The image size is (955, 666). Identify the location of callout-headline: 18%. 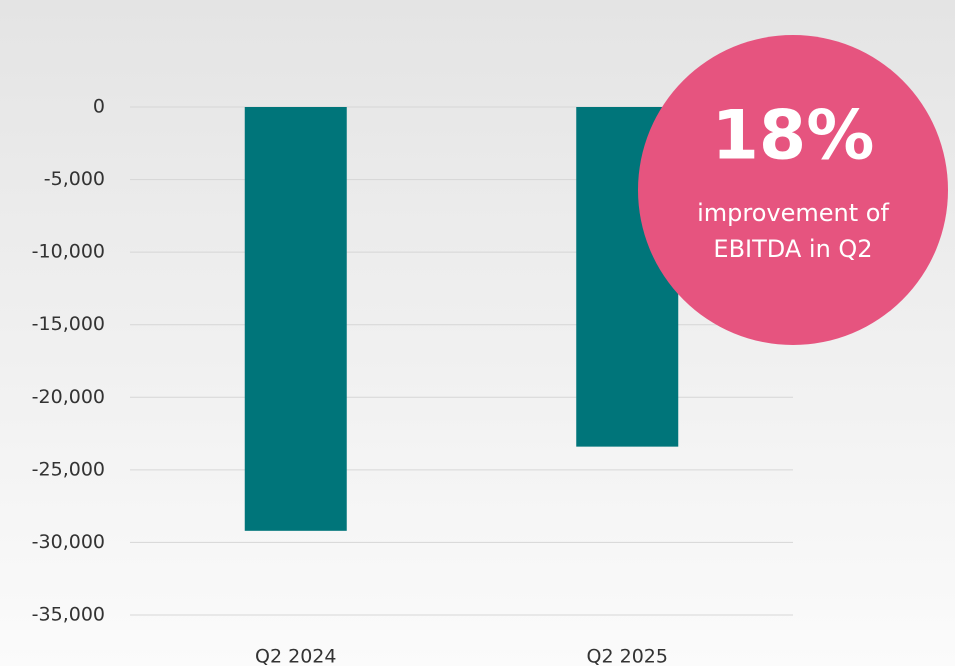
(793, 136).